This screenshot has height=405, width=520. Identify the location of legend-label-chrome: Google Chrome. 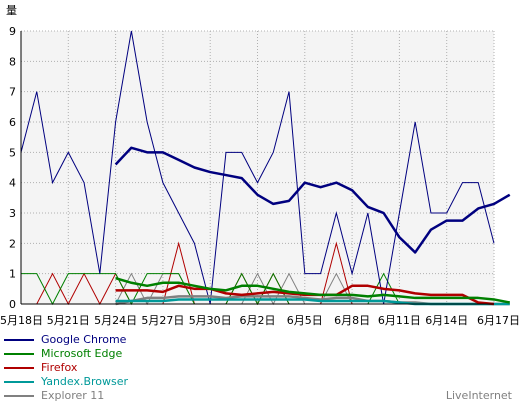
(84, 339).